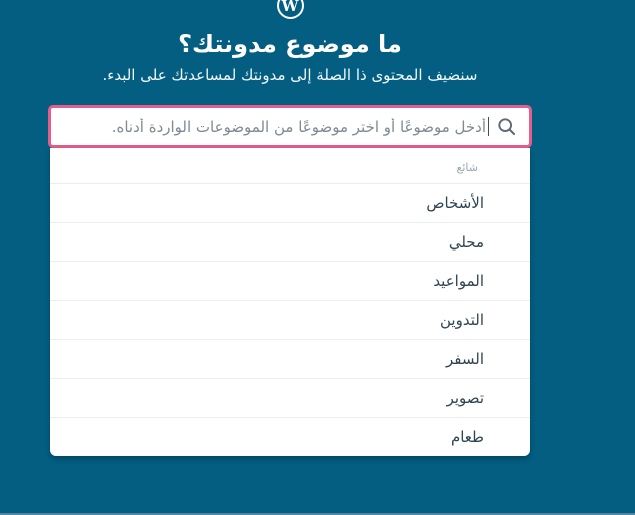 Image resolution: width=635 pixels, height=515 pixels. What do you see at coordinates (506, 126) in the screenshot?
I see `search-icon` at bounding box center [506, 126].